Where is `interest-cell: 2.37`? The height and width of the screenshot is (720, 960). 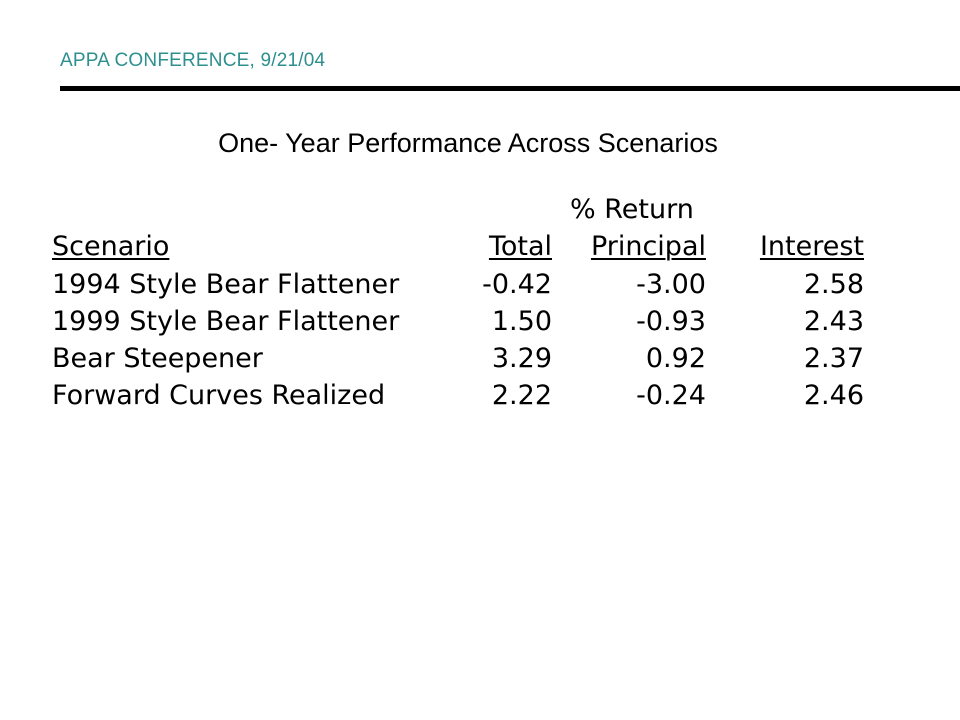
interest-cell: 2.37 is located at coordinates (833, 358).